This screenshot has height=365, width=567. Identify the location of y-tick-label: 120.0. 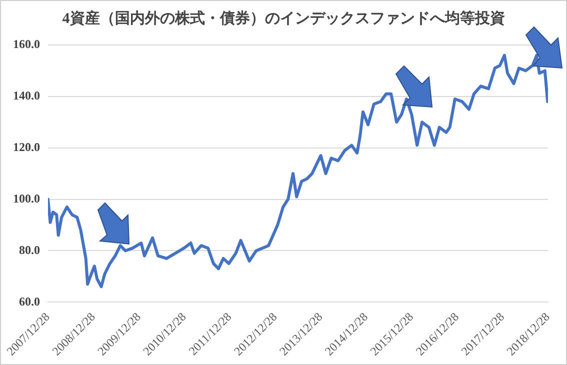
(26, 147).